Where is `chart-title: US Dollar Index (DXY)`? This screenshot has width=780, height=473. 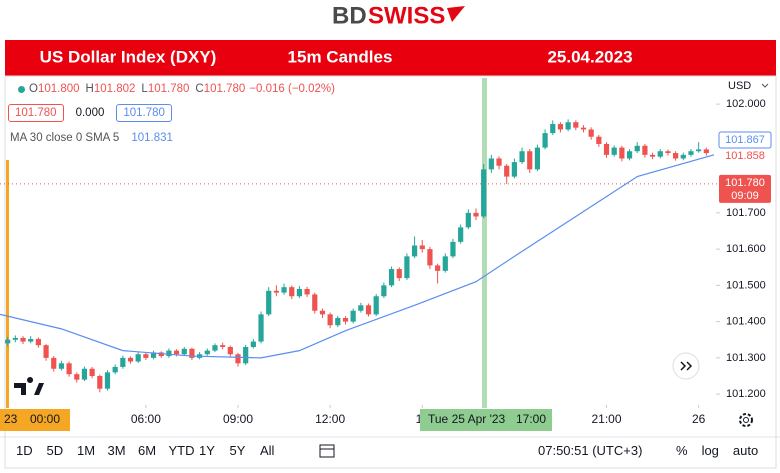
chart-title: US Dollar Index (DXY) is located at coordinates (128, 56).